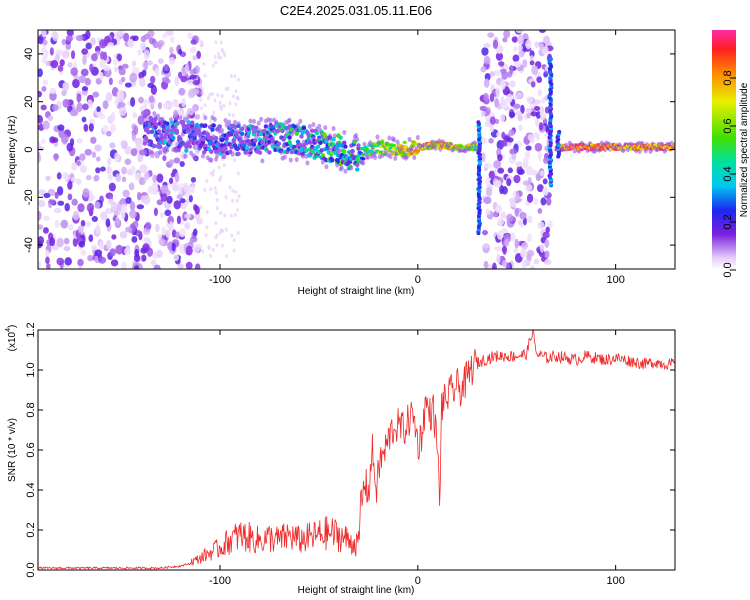  What do you see at coordinates (31, 489) in the screenshot?
I see `snr-y-tick-label: 0.4` at bounding box center [31, 489].